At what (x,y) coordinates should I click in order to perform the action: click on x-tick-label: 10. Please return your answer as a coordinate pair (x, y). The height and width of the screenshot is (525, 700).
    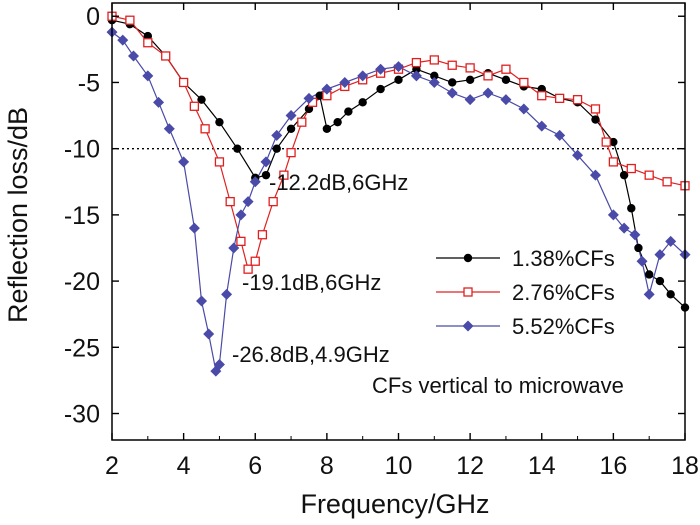
    Looking at the image, I should click on (399, 466).